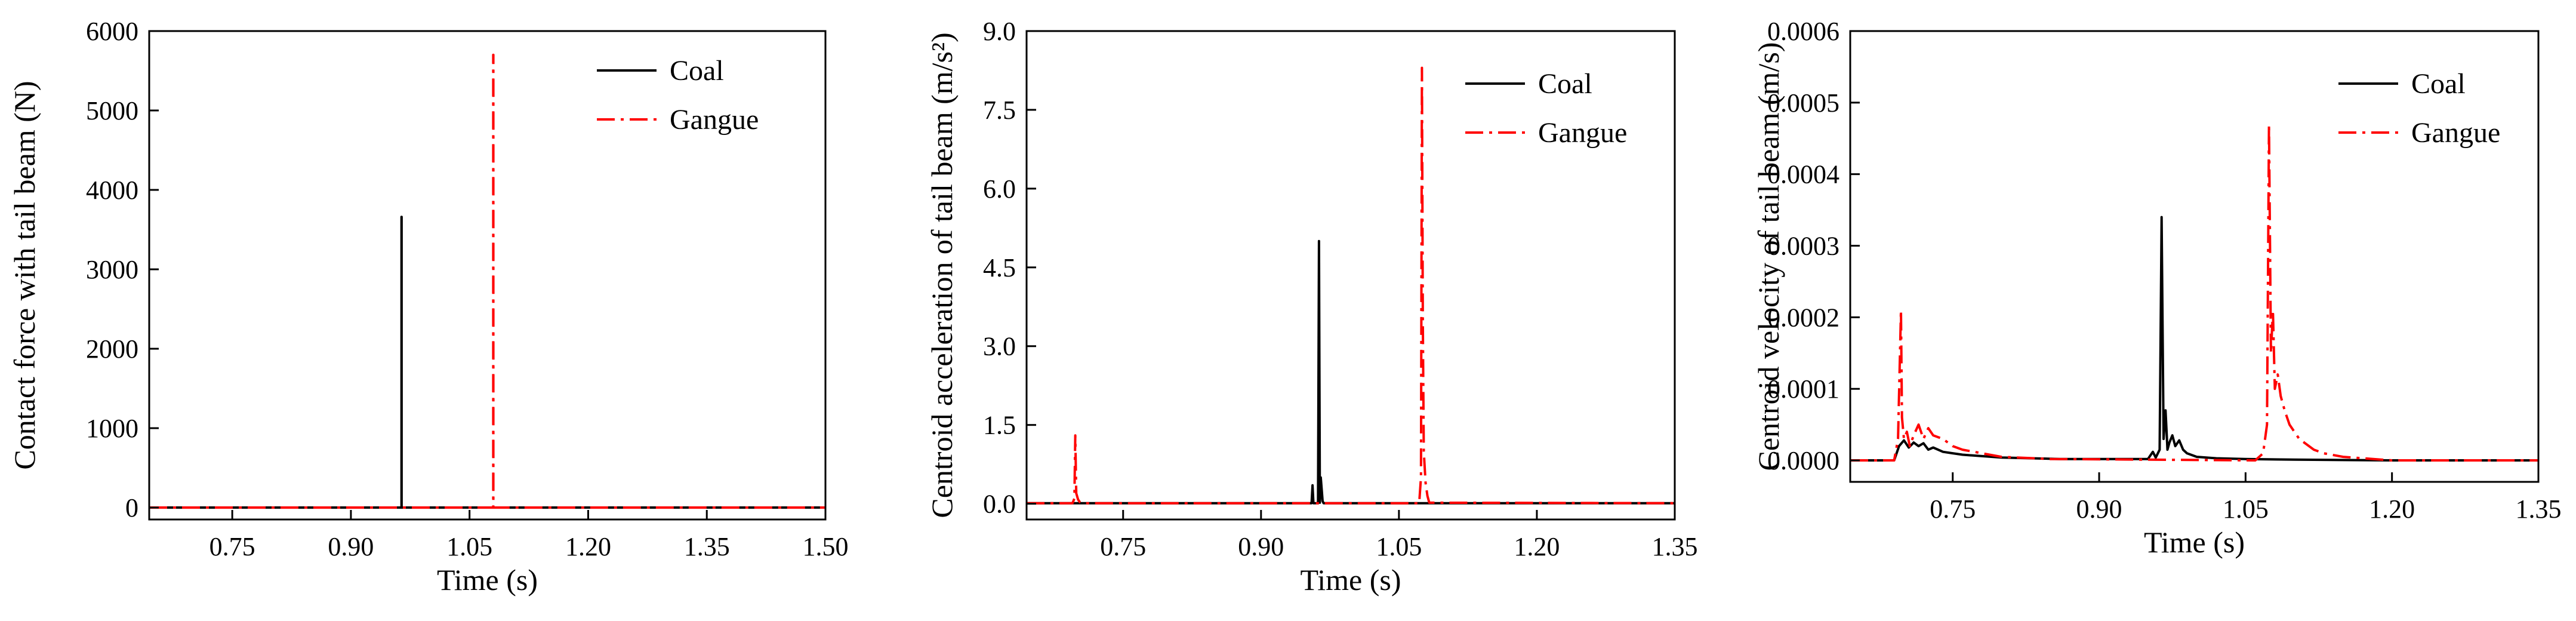  I want to click on y-tick-label: 2000, so click(112, 349).